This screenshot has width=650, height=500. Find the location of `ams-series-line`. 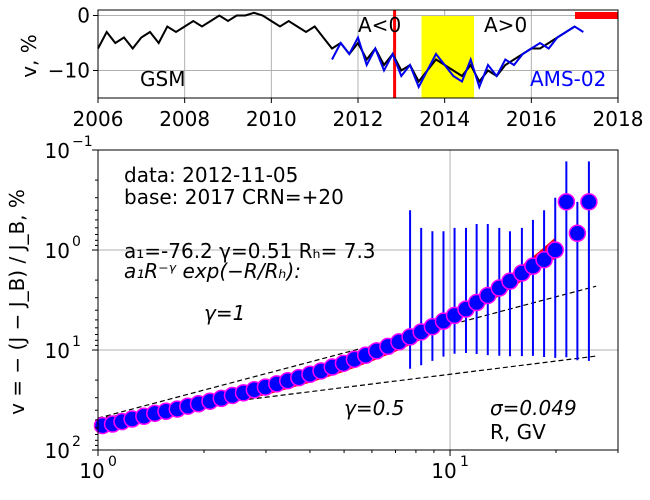

ams-series-line is located at coordinates (457, 57).